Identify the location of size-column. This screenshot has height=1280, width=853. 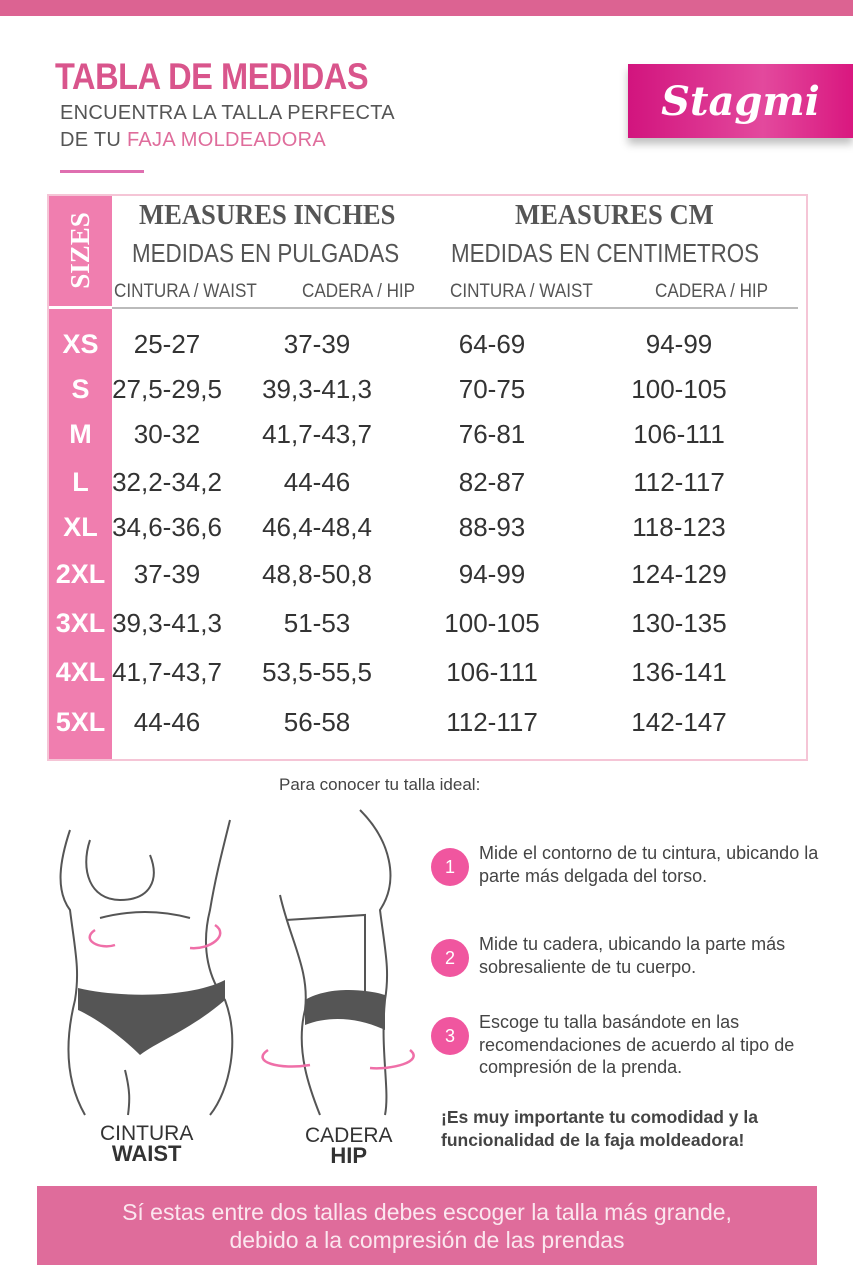
(80, 477).